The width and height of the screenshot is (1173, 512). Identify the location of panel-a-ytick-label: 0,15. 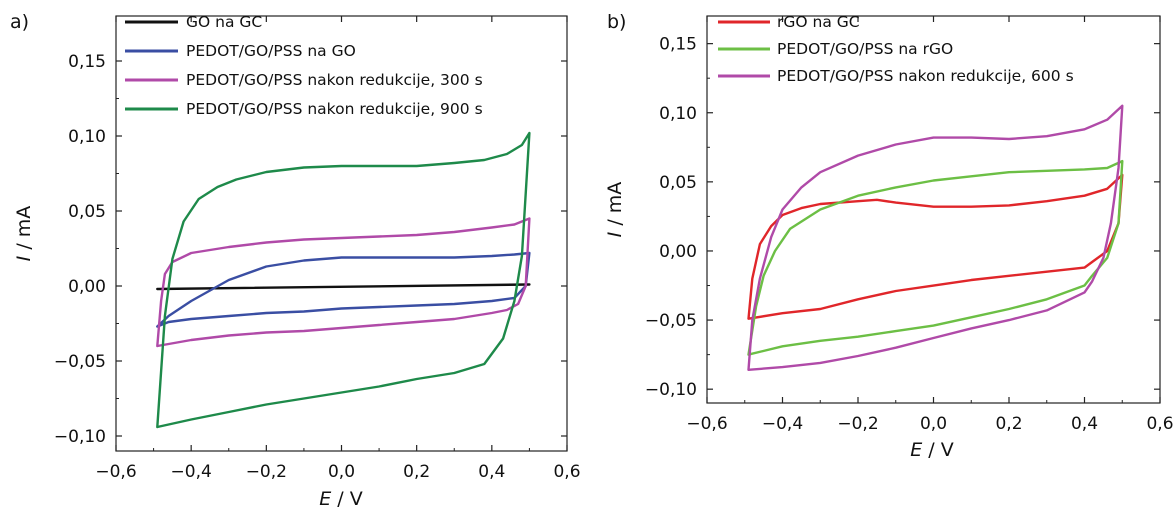
(87, 62).